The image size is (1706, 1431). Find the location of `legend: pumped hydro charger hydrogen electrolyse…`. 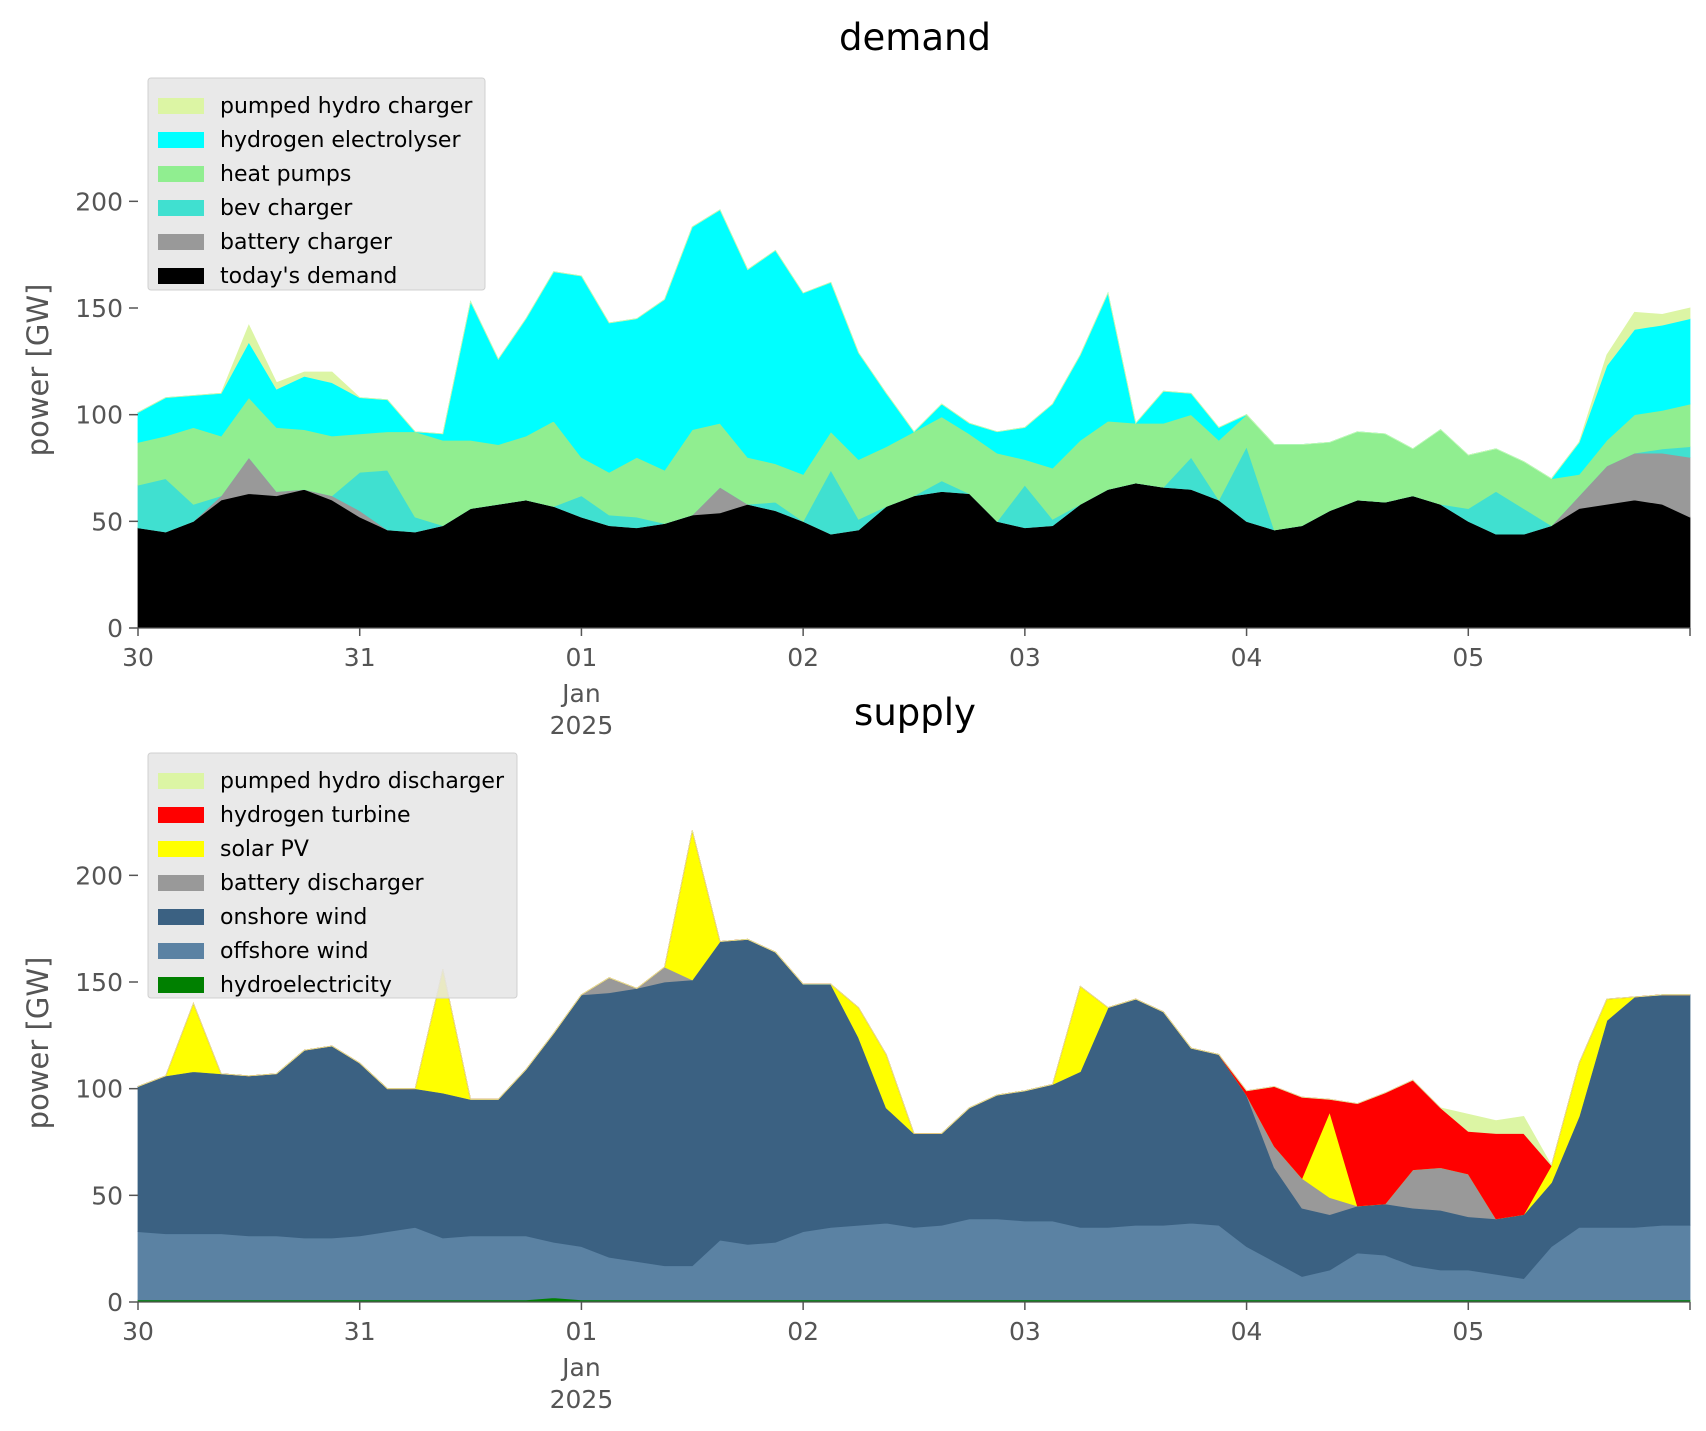

legend: pumped hydro charger hydrogen electrolyse… is located at coordinates (316, 184).